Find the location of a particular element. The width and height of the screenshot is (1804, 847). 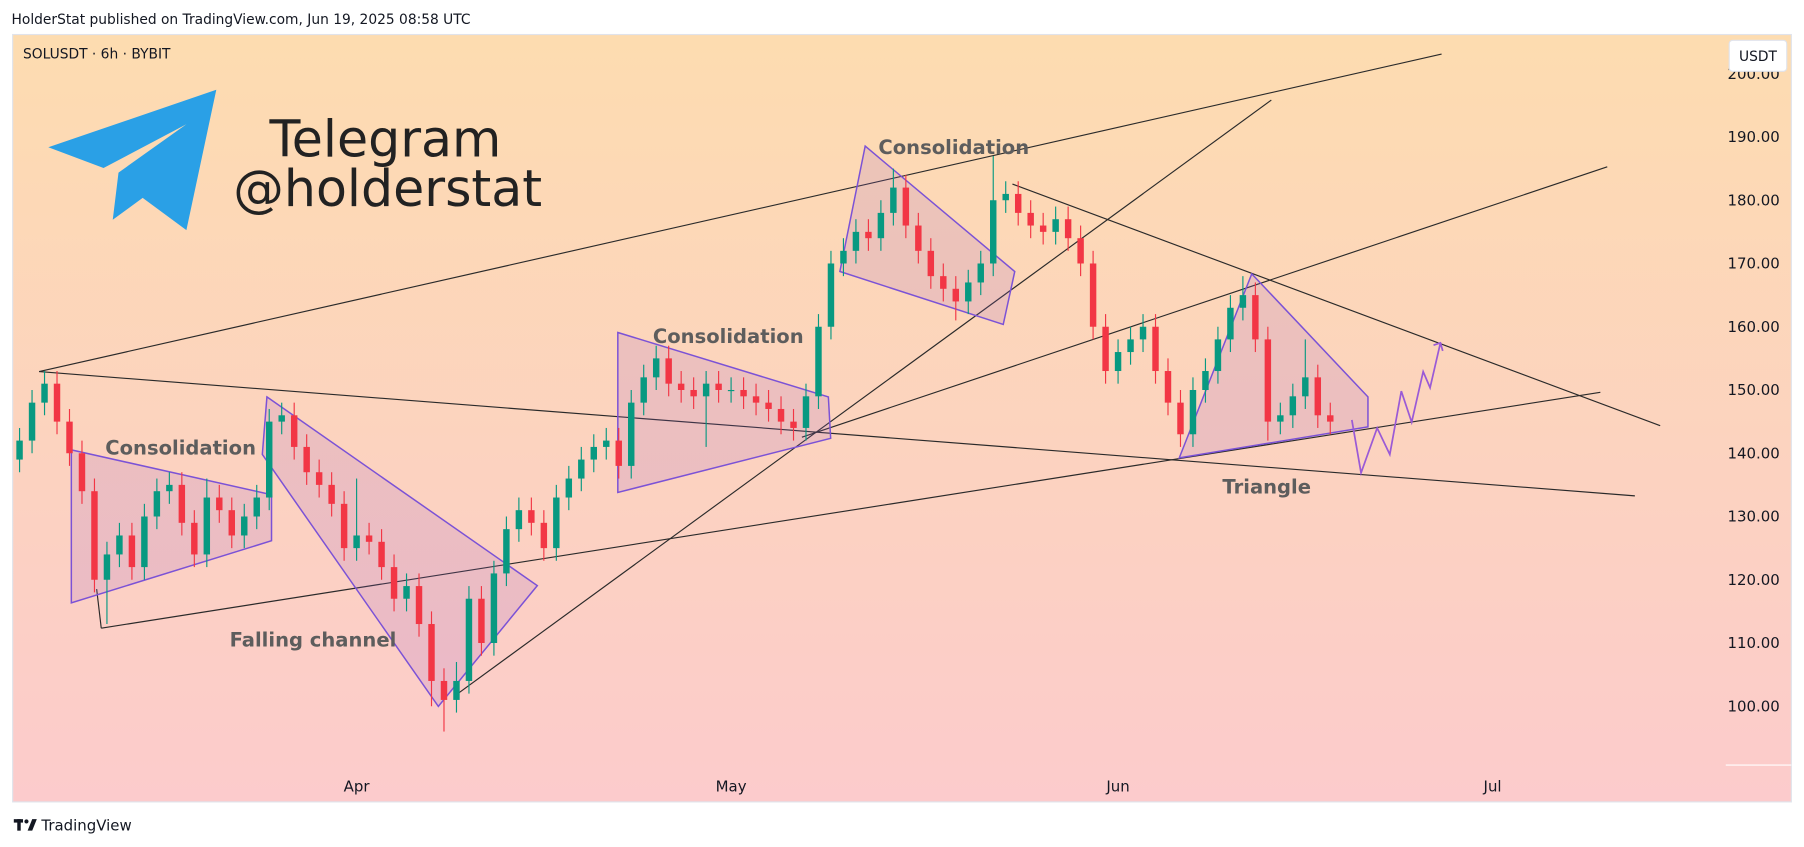

pattern-annotation: Falling channel is located at coordinates (313, 640).